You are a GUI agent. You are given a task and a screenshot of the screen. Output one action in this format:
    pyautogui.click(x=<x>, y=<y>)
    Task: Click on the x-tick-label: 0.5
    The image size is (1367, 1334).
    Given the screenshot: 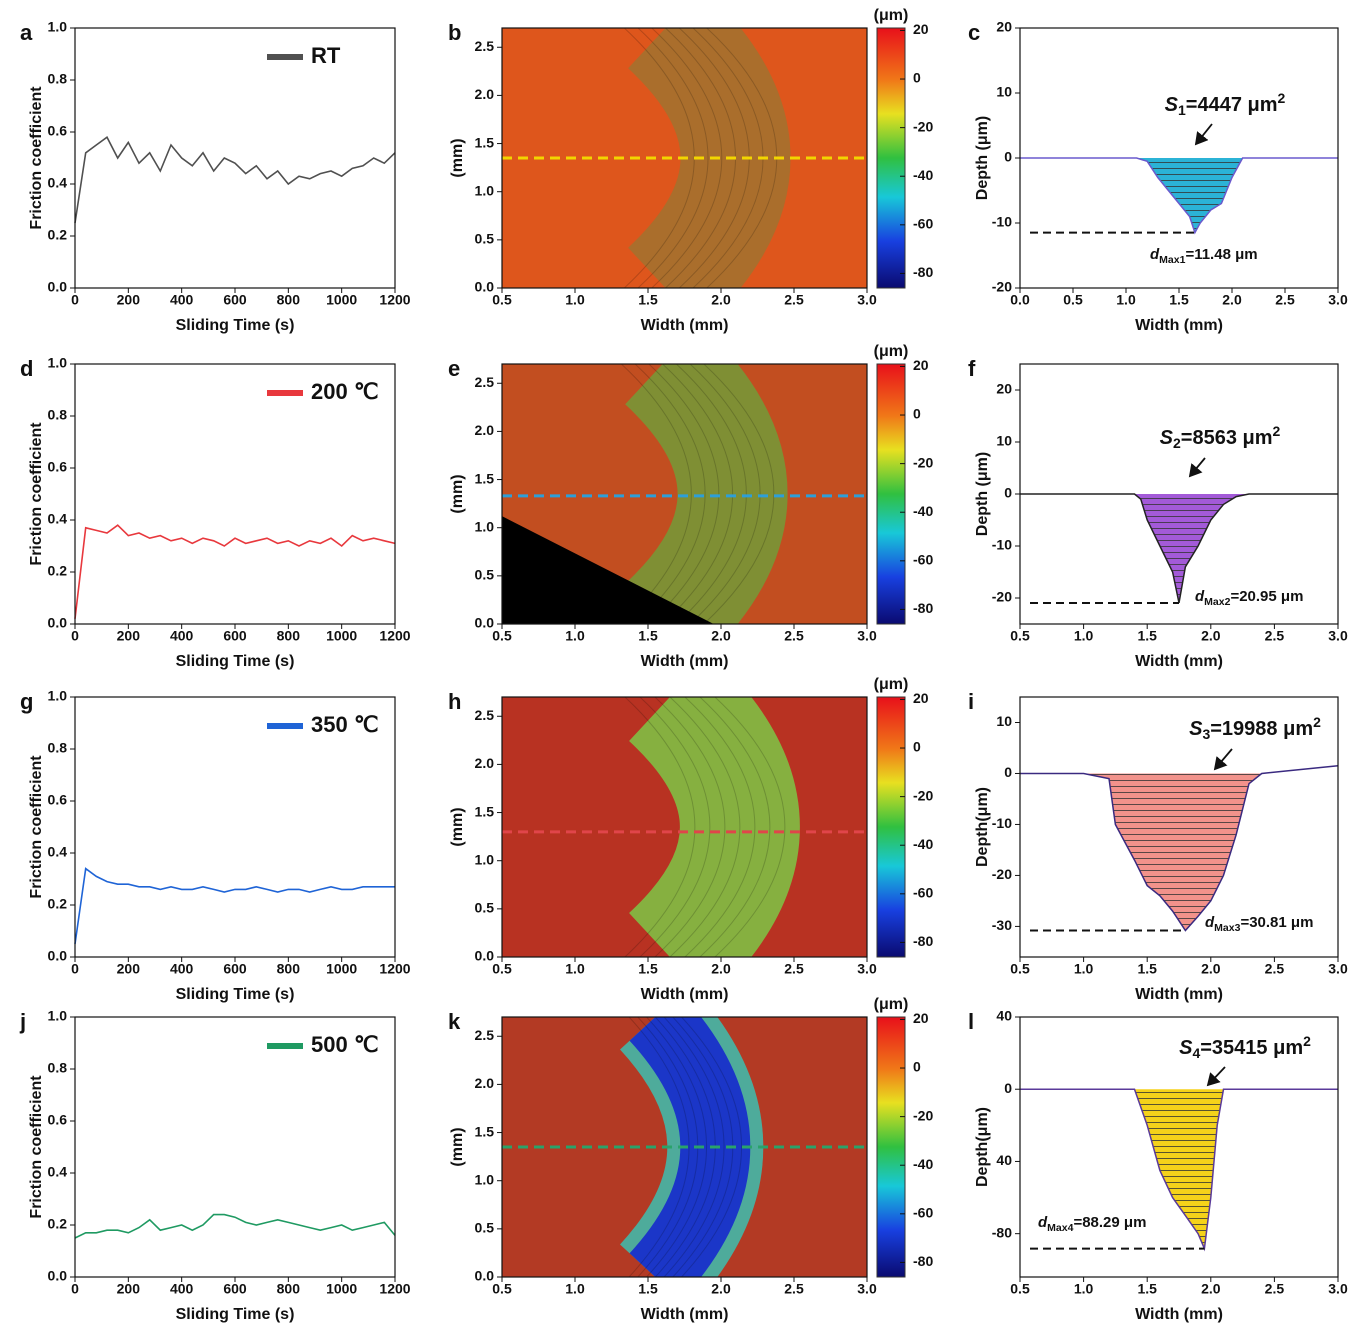 What is the action you would take?
    pyautogui.click(x=1073, y=300)
    